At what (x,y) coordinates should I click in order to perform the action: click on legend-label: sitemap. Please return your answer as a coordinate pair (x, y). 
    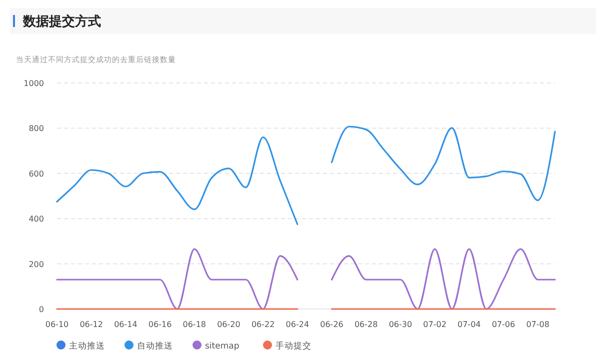
    Looking at the image, I should click on (222, 347).